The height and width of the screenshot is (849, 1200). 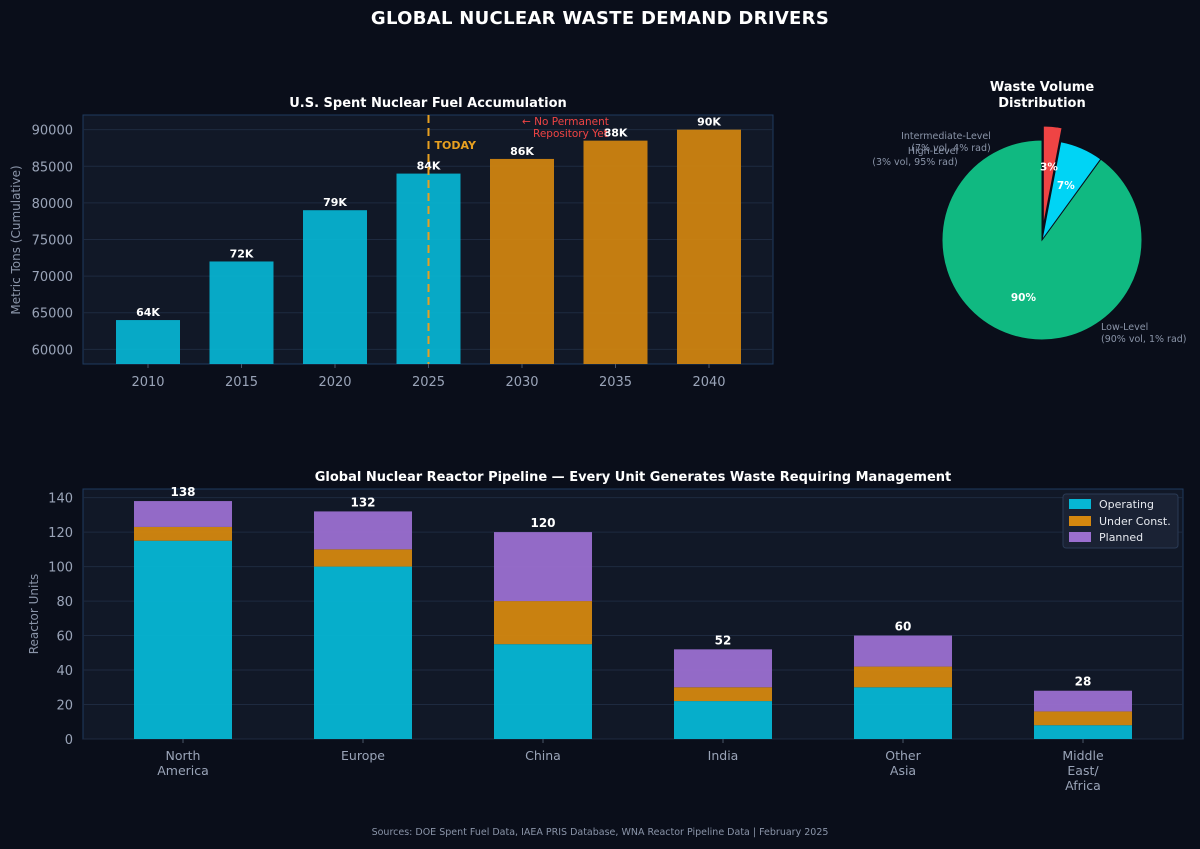 What do you see at coordinates (52, 241) in the screenshot?
I see `spent-fuel-y-tick: 75000` at bounding box center [52, 241].